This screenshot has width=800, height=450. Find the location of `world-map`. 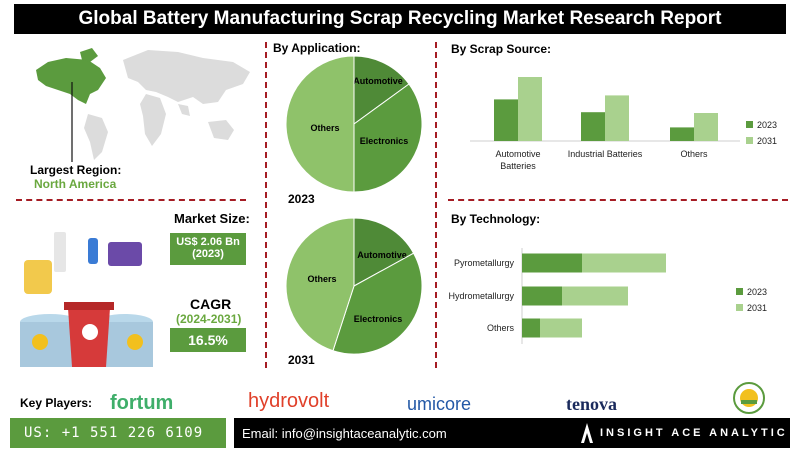

world-map is located at coordinates (143, 105).